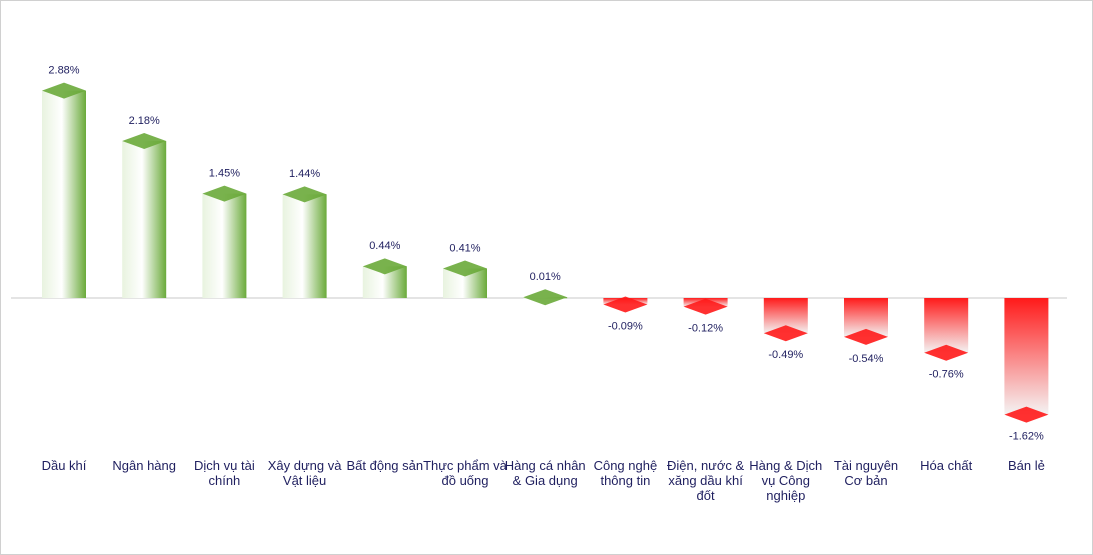 The height and width of the screenshot is (555, 1093). What do you see at coordinates (625, 473) in the screenshot?
I see `category-label: Công nghệ thông tin` at bounding box center [625, 473].